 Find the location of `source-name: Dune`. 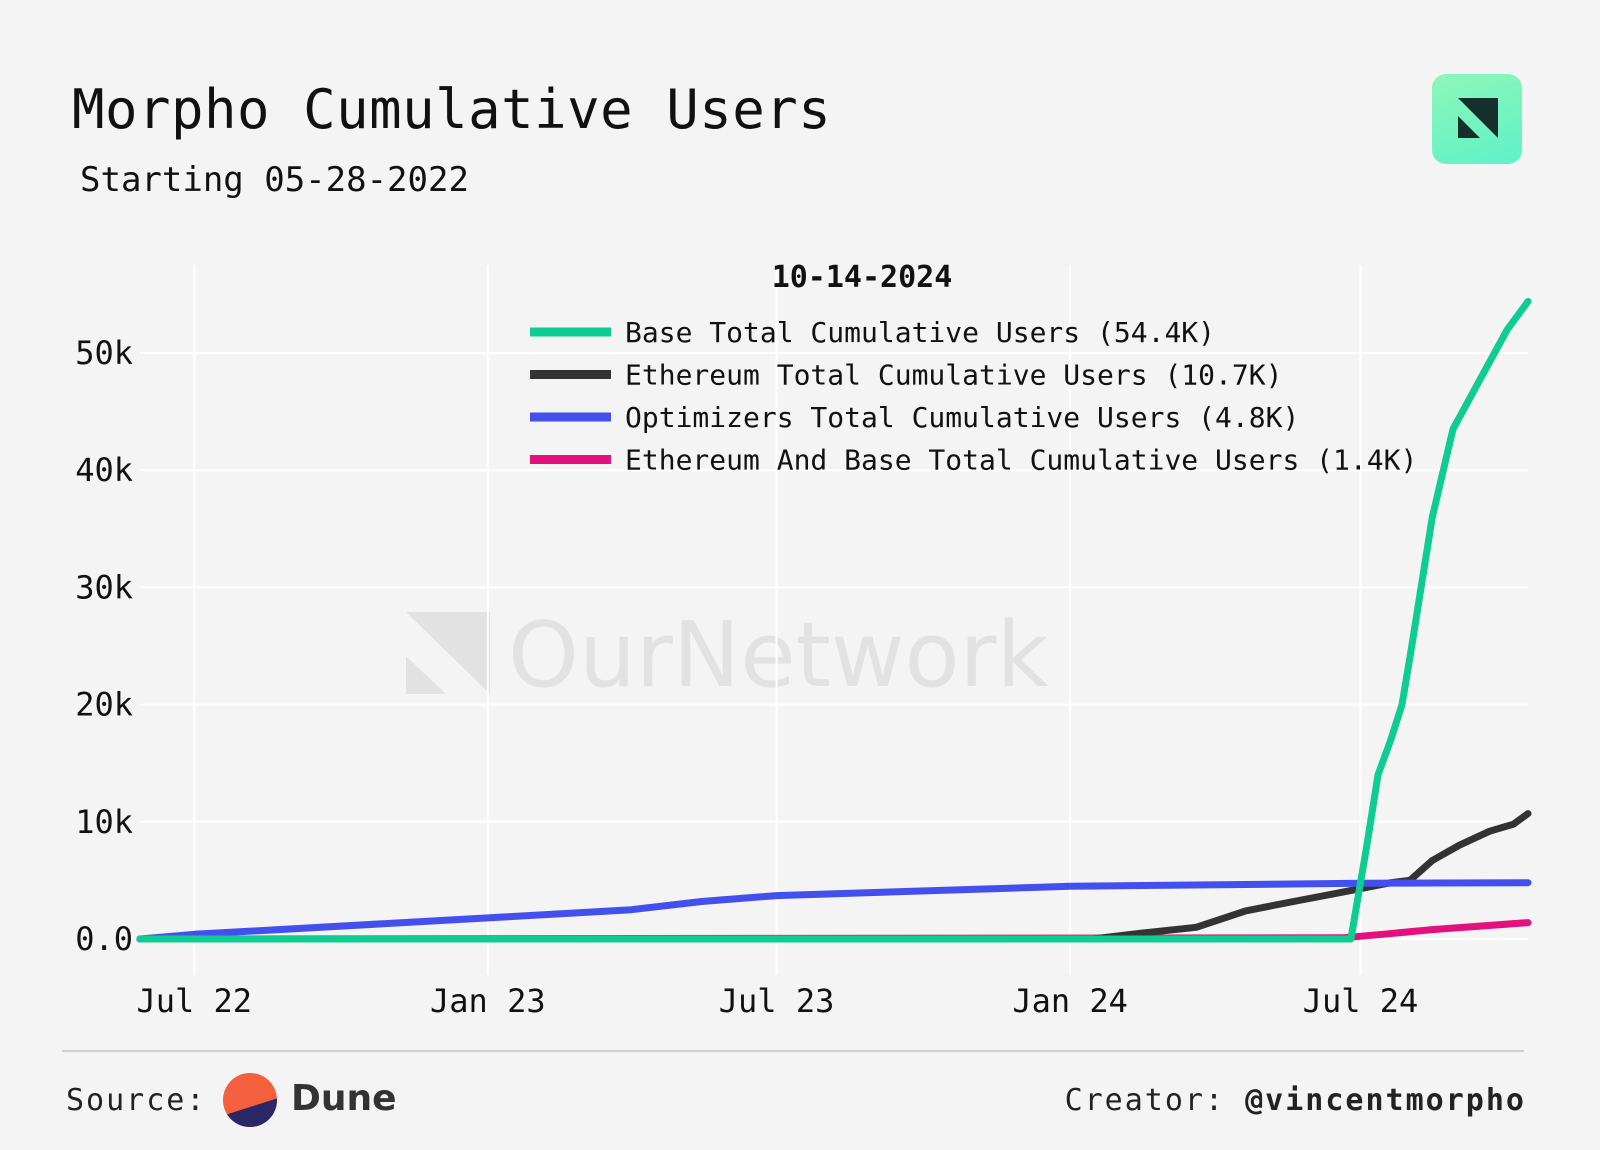

source-name: Dune is located at coordinates (344, 1098).